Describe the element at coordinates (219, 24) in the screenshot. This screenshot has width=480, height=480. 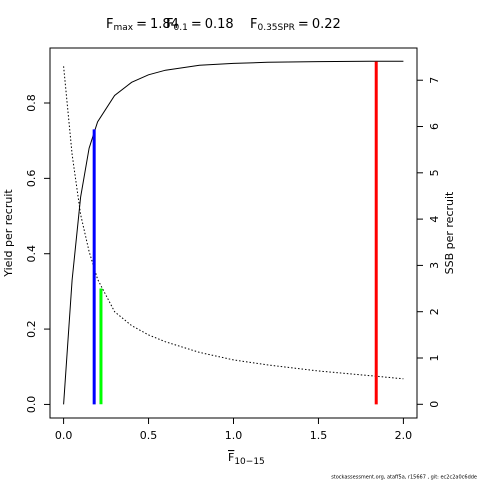
I see `title-value: 0.18` at that location.